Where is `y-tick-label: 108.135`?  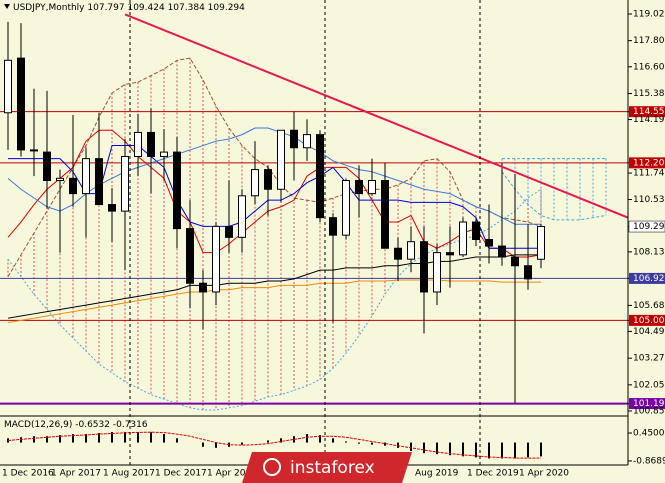
y-tick-label: 108.135 is located at coordinates (649, 252).